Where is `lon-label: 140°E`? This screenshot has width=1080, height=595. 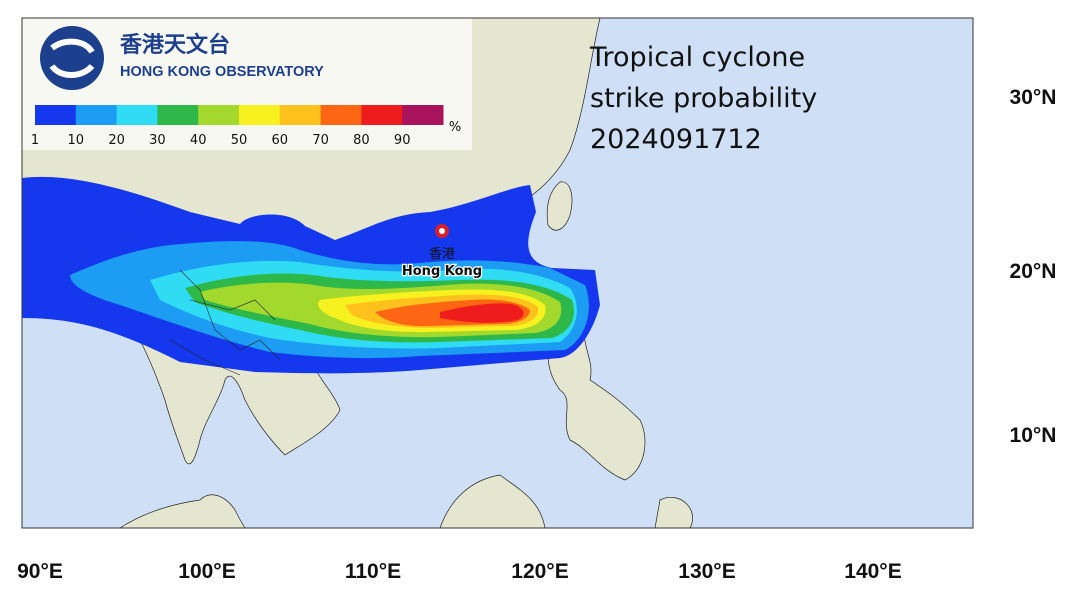 lon-label: 140°E is located at coordinates (872, 571).